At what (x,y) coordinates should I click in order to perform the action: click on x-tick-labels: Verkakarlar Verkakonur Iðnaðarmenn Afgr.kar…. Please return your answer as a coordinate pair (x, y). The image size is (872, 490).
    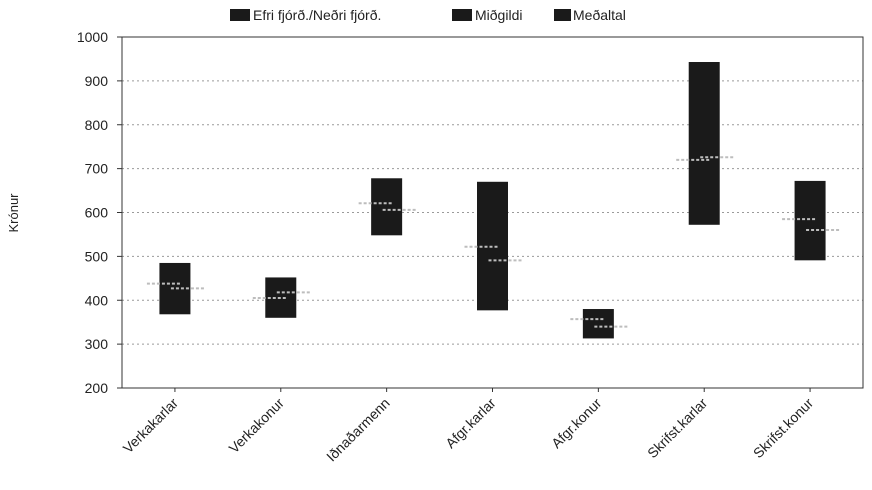
    Looking at the image, I should click on (468, 426).